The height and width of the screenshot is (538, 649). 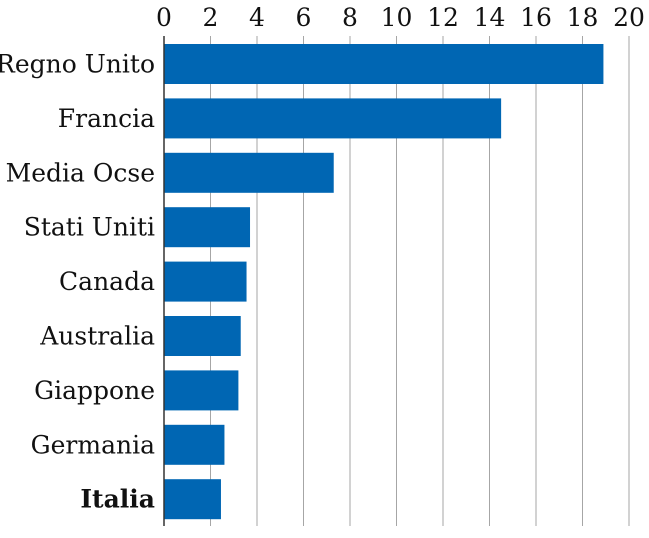 What do you see at coordinates (384, 64) in the screenshot?
I see `bar-regno-unito` at bounding box center [384, 64].